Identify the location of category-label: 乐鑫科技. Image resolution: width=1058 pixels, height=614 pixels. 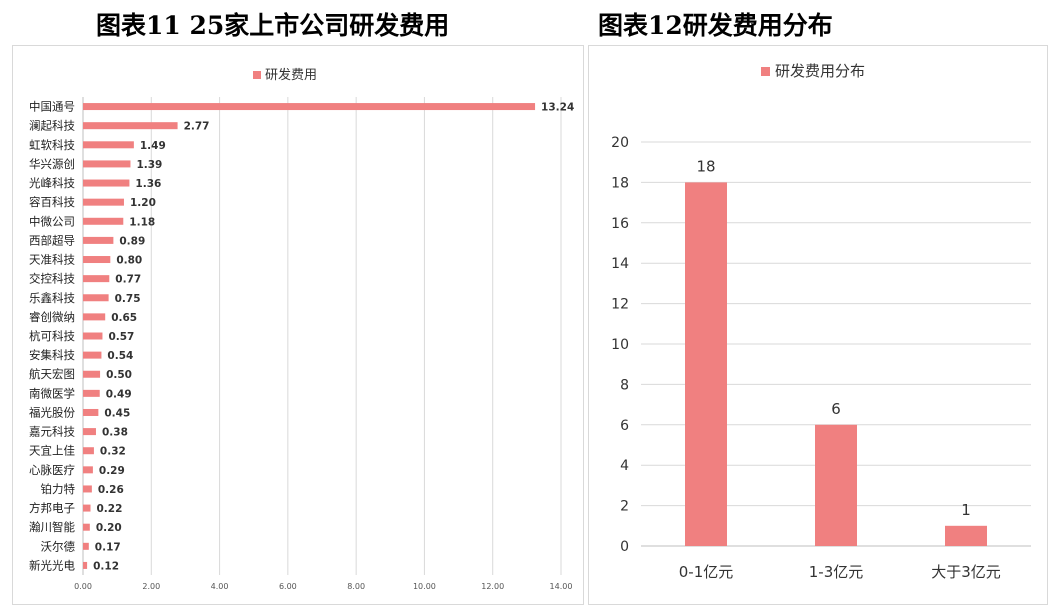
(52, 298).